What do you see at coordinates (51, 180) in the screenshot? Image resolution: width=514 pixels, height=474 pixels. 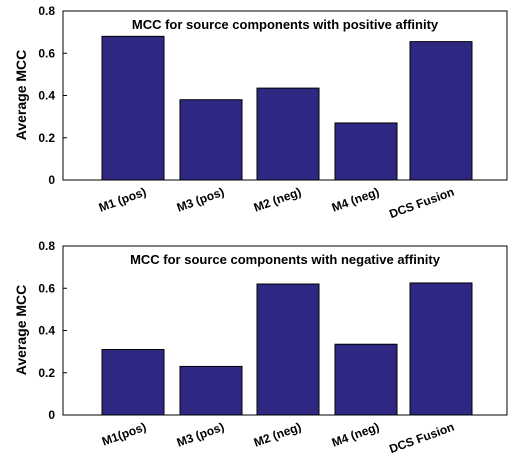 I see `y-tick-label-top: 0` at bounding box center [51, 180].